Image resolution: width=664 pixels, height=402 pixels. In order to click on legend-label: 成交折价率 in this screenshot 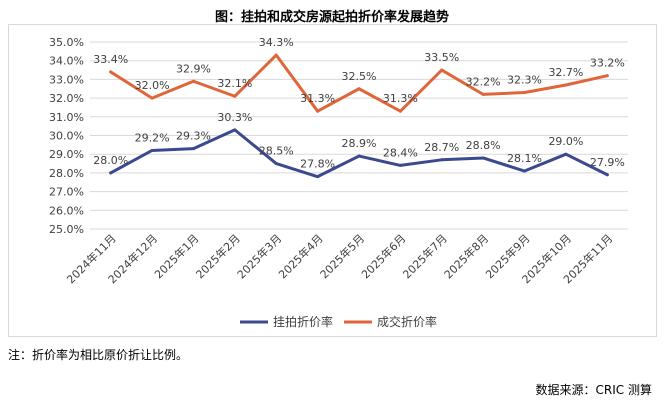, I will do `click(407, 321)`.